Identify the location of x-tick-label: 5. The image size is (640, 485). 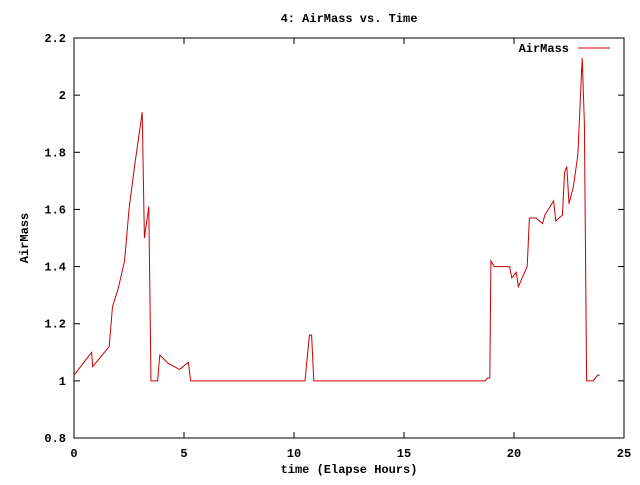
(183, 454).